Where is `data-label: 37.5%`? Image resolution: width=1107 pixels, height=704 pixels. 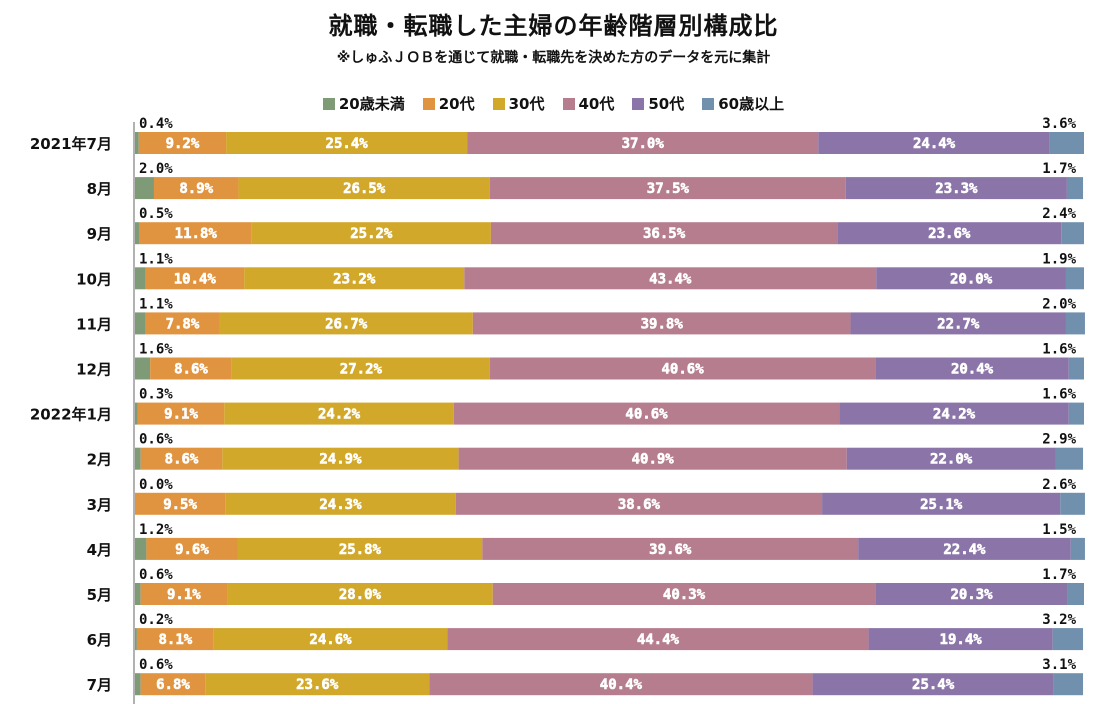 data-label: 37.5% is located at coordinates (668, 189).